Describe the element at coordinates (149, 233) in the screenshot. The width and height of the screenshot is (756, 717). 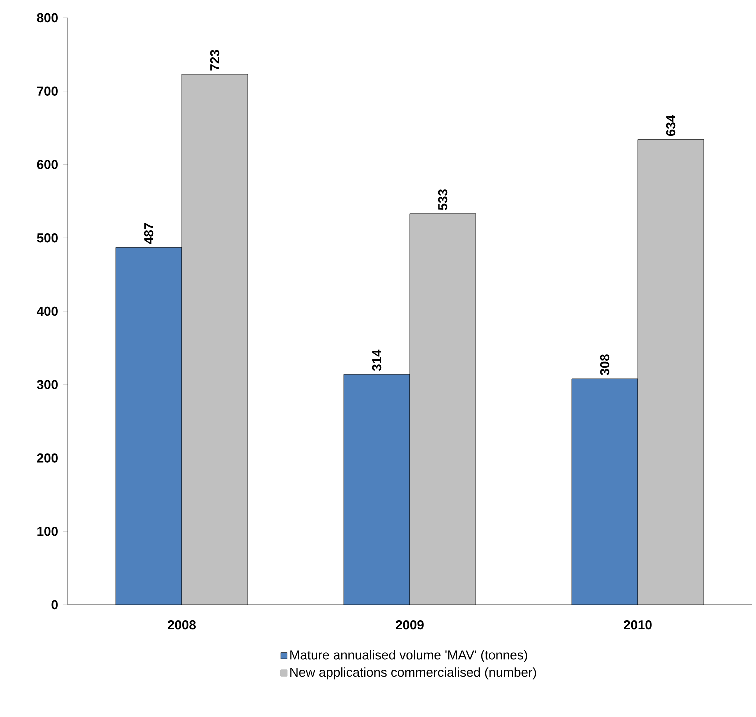
I see `data-label: 487` at that location.